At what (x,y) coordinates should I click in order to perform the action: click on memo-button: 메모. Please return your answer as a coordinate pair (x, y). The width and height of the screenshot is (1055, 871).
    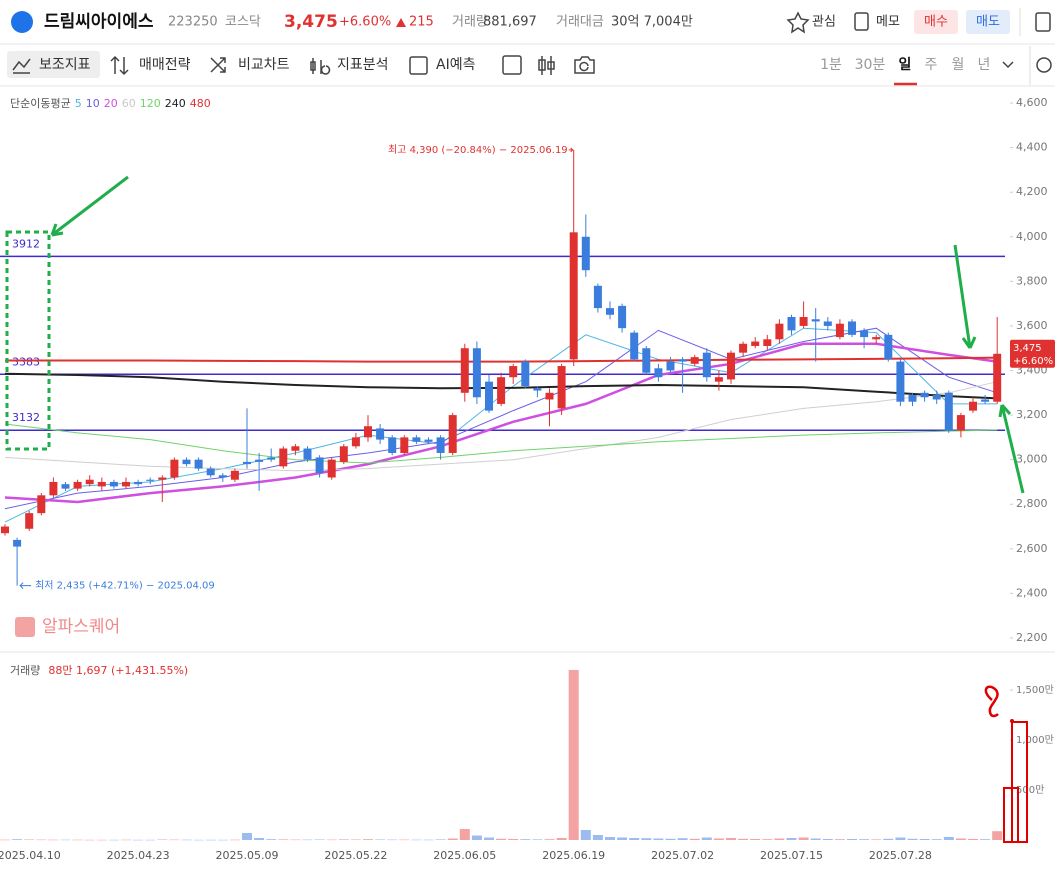
    Looking at the image, I should click on (888, 22).